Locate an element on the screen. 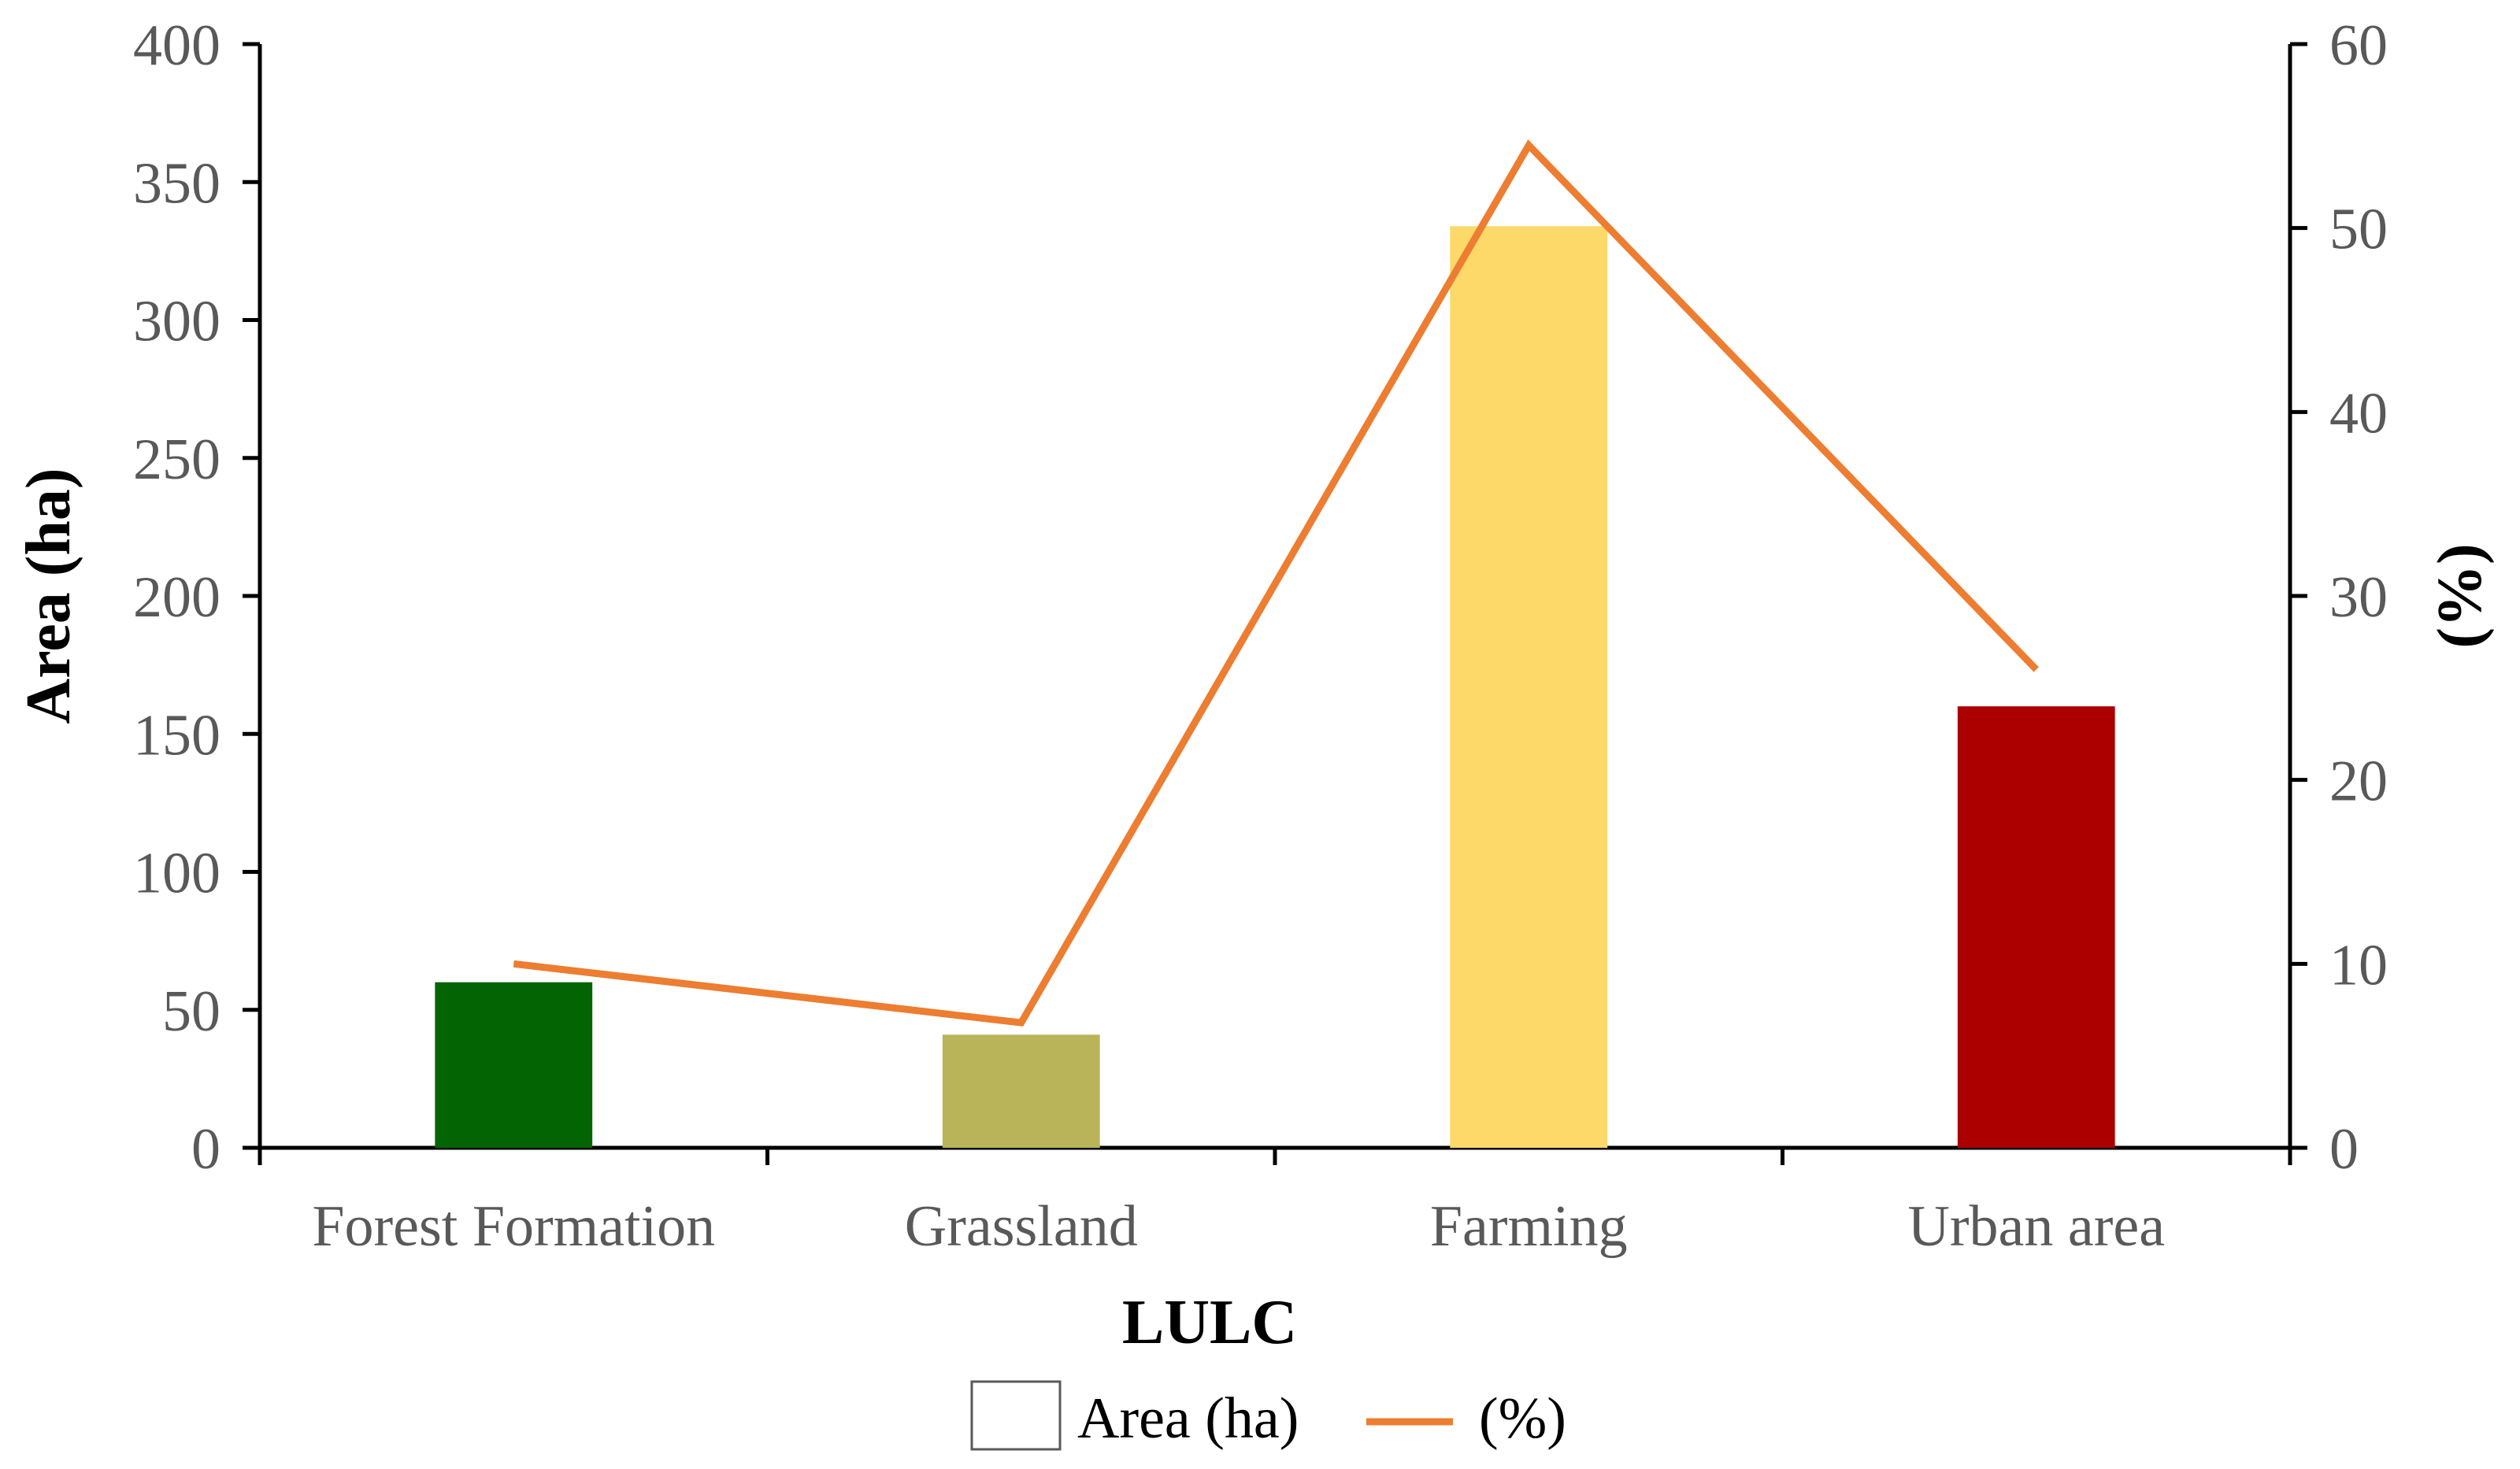 Image resolution: width=2520 pixels, height=1469 pixels. right-tick-label: 20 is located at coordinates (2358, 781).